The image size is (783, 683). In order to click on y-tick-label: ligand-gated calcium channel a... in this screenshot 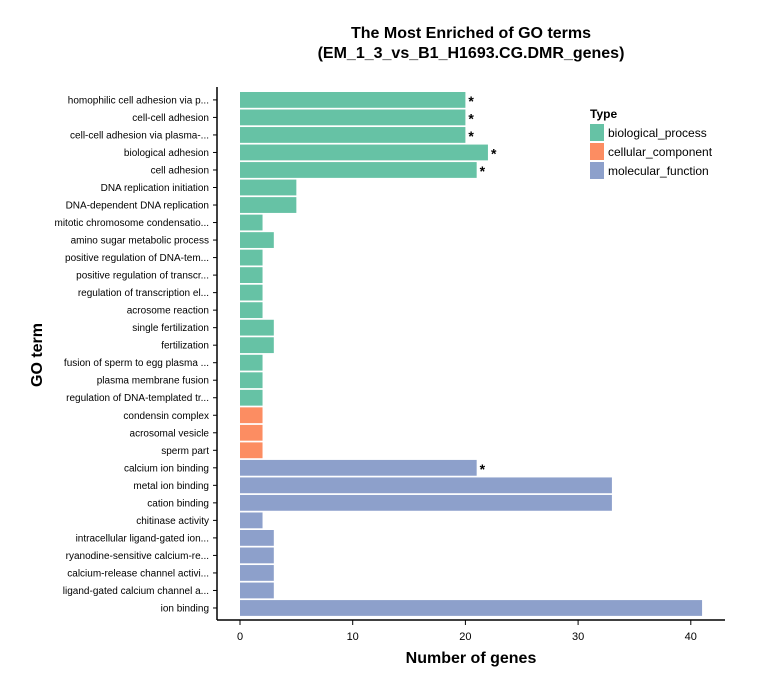, I will do `click(136, 591)`.